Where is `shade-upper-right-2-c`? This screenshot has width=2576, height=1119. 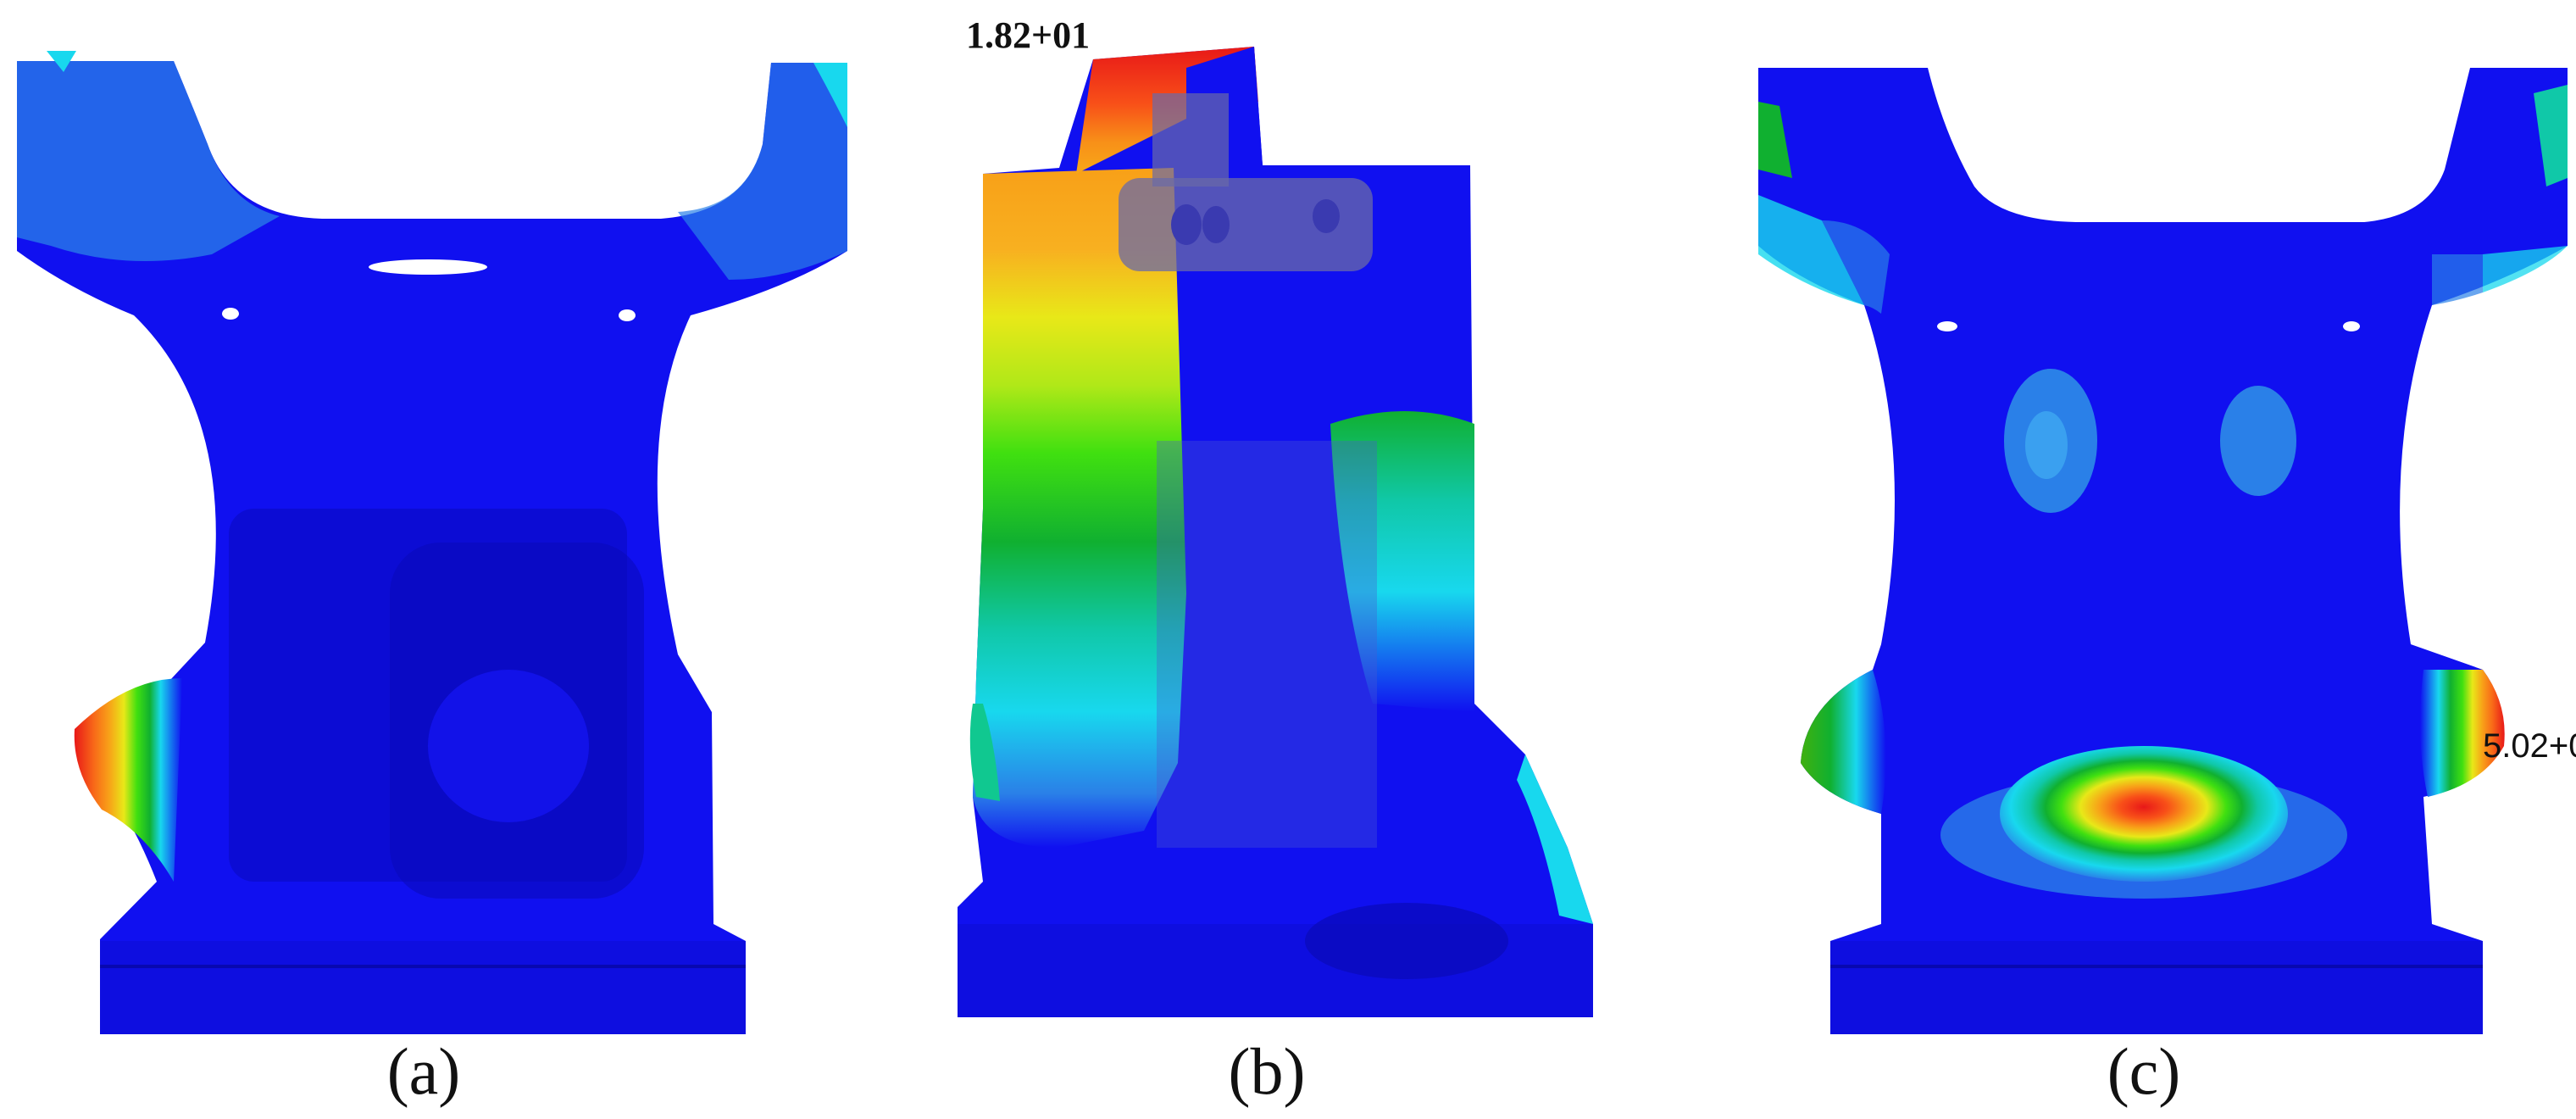 shade-upper-right-2-c is located at coordinates (2457, 279).